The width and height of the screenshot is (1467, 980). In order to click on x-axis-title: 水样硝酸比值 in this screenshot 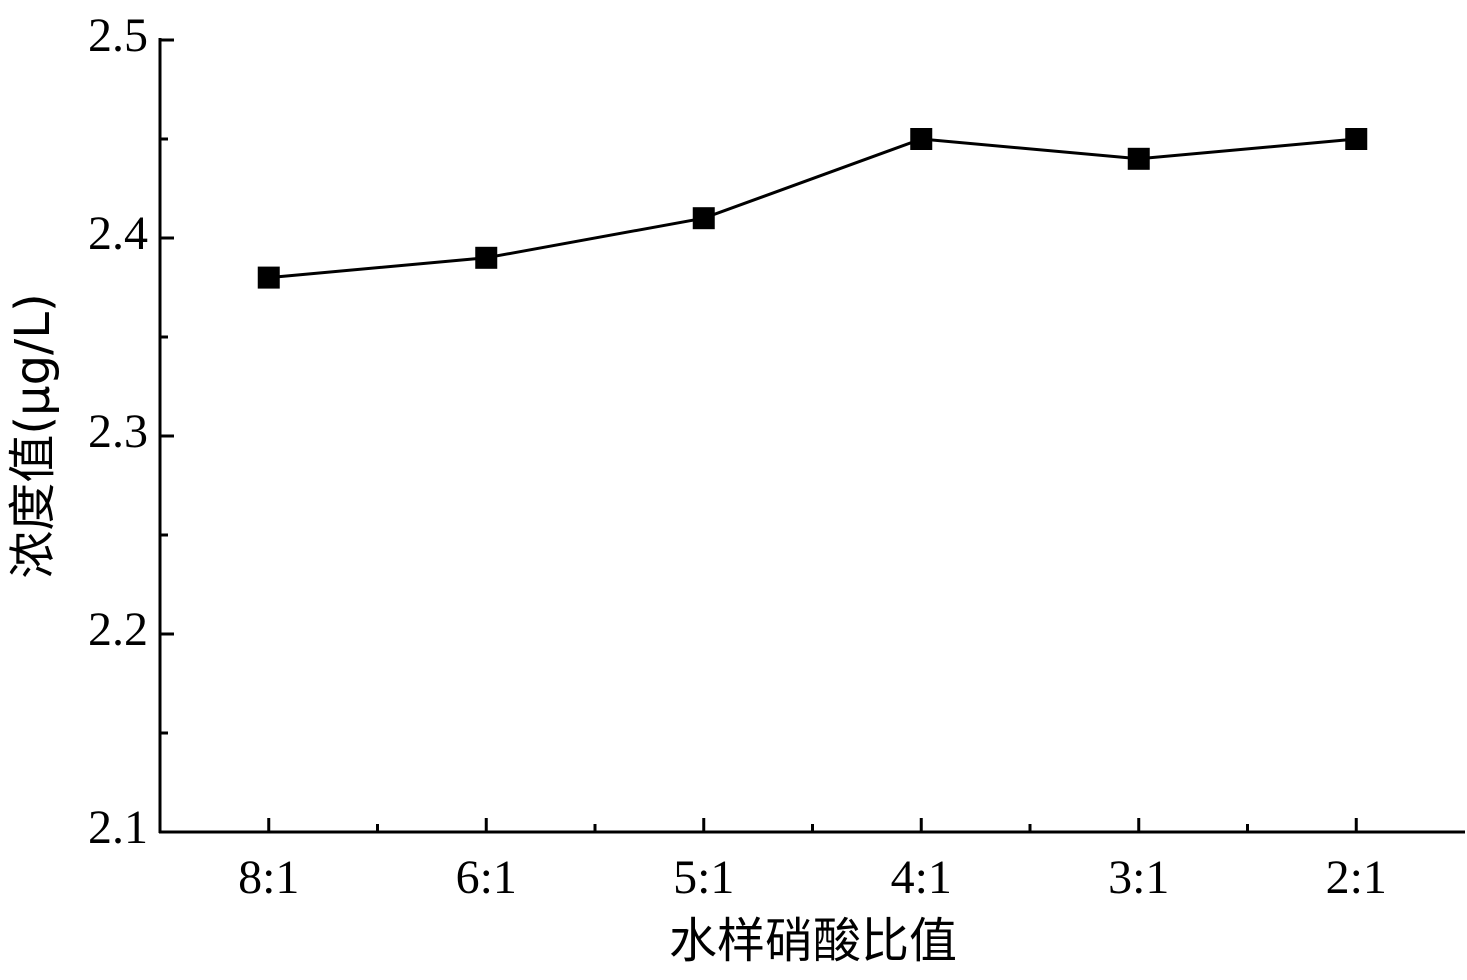, I will do `click(813, 941)`.